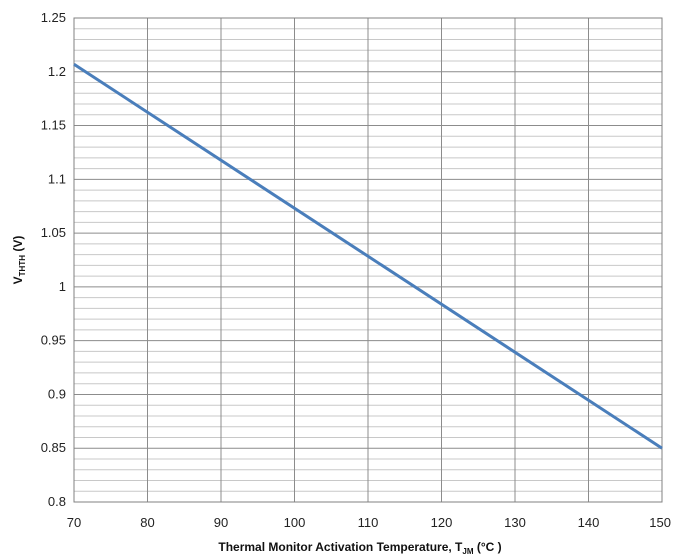  Describe the element at coordinates (660, 522) in the screenshot. I see `x-tick-label: 150` at that location.